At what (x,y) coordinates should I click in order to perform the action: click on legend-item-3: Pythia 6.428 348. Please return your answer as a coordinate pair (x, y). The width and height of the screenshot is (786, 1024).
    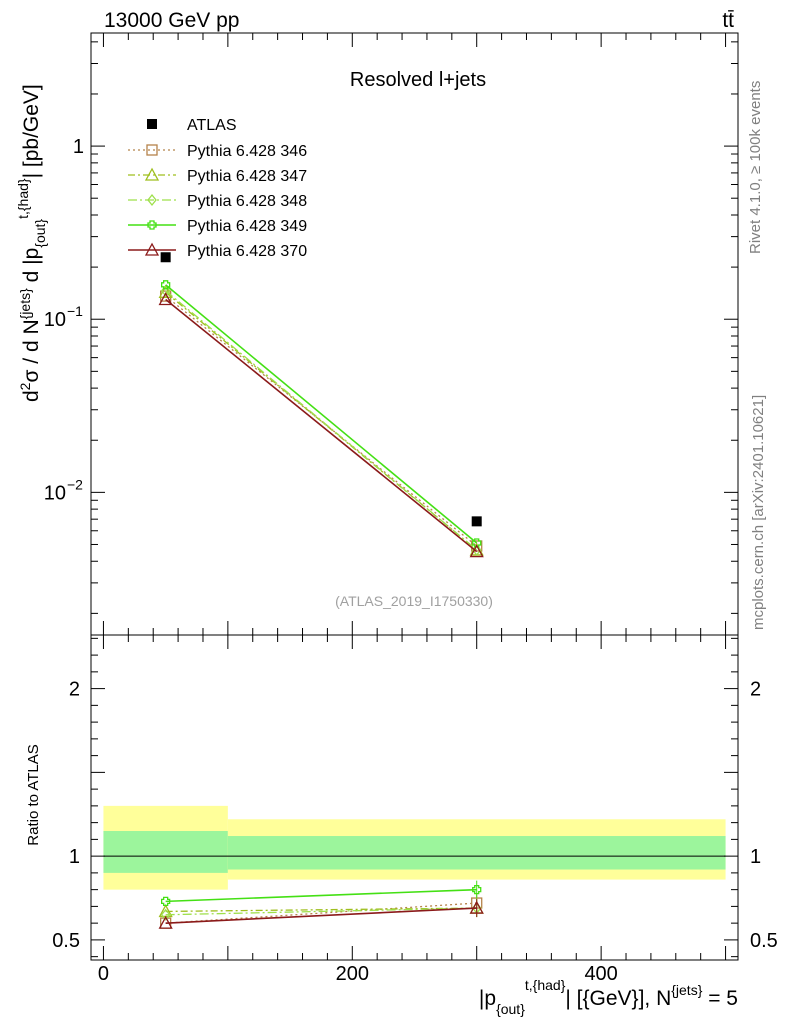
    Looking at the image, I should click on (217, 201).